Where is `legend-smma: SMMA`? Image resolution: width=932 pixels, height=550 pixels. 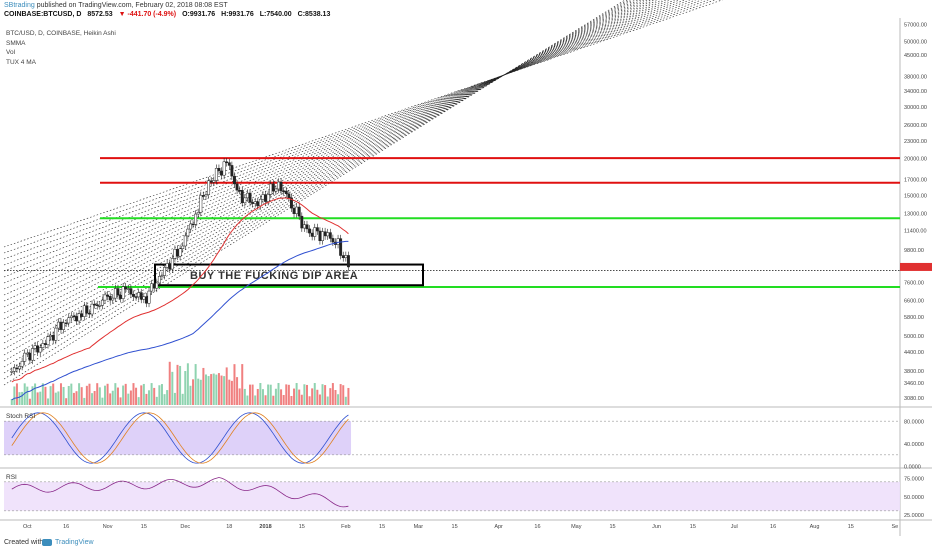
legend-smma: SMMA is located at coordinates (16, 43).